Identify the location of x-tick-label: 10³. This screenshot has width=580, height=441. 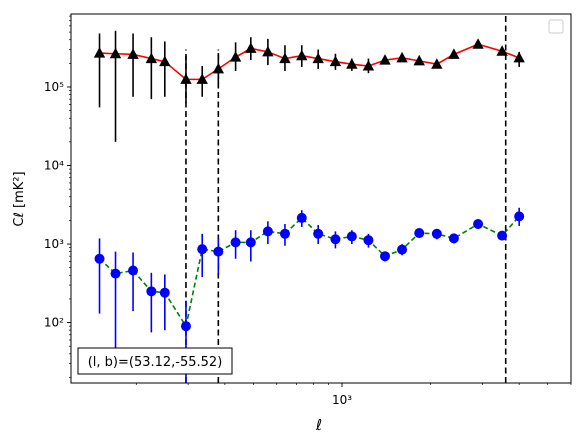
(342, 400).